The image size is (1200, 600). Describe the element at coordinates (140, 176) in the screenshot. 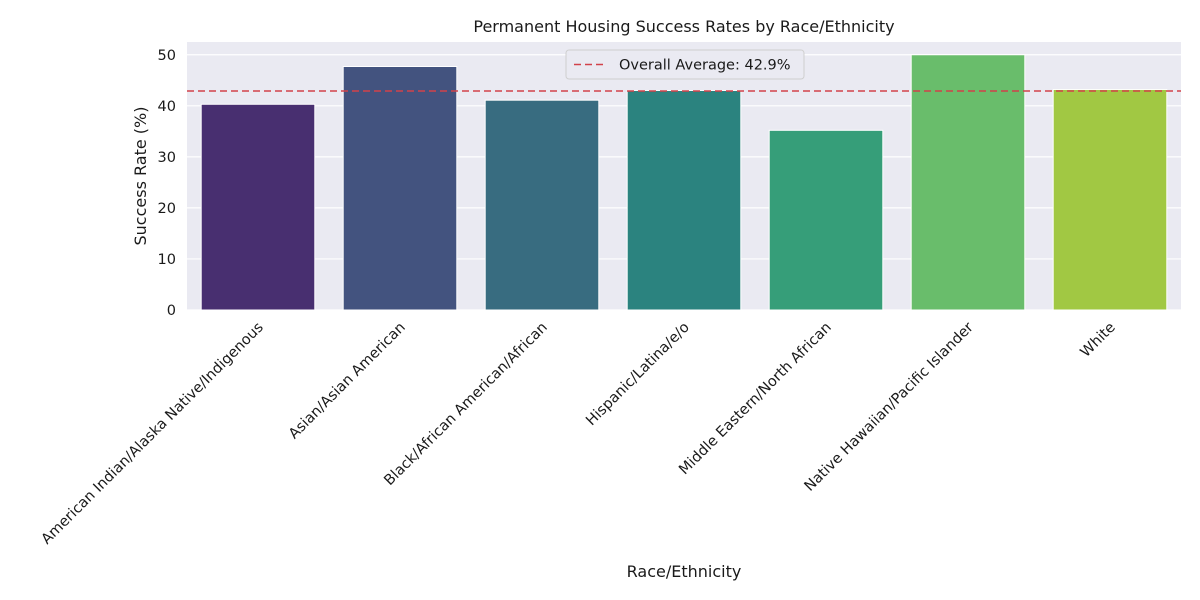

I see `y-axis-label: Success Rate (%)` at that location.